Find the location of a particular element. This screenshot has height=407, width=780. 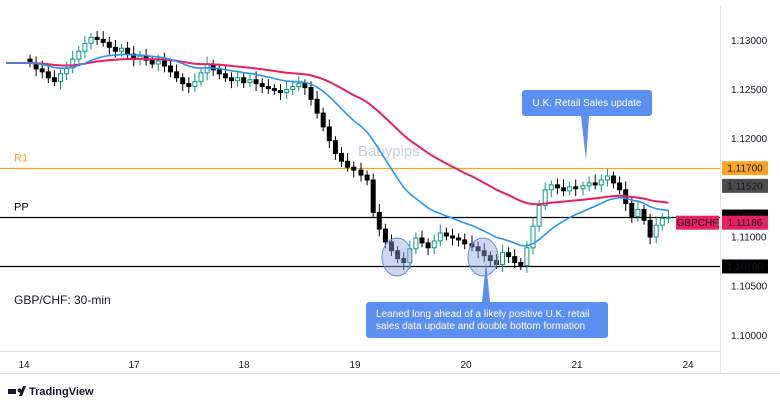

double-bottom-markers is located at coordinates (440, 257).